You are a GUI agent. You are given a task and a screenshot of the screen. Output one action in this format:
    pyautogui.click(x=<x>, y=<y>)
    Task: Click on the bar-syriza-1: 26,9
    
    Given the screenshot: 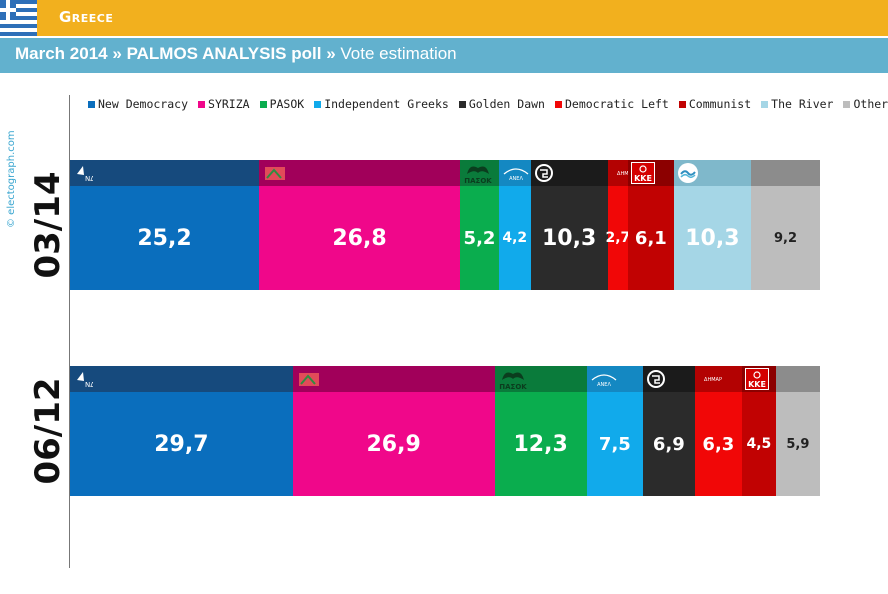 What is the action you would take?
    pyautogui.click(x=393, y=431)
    